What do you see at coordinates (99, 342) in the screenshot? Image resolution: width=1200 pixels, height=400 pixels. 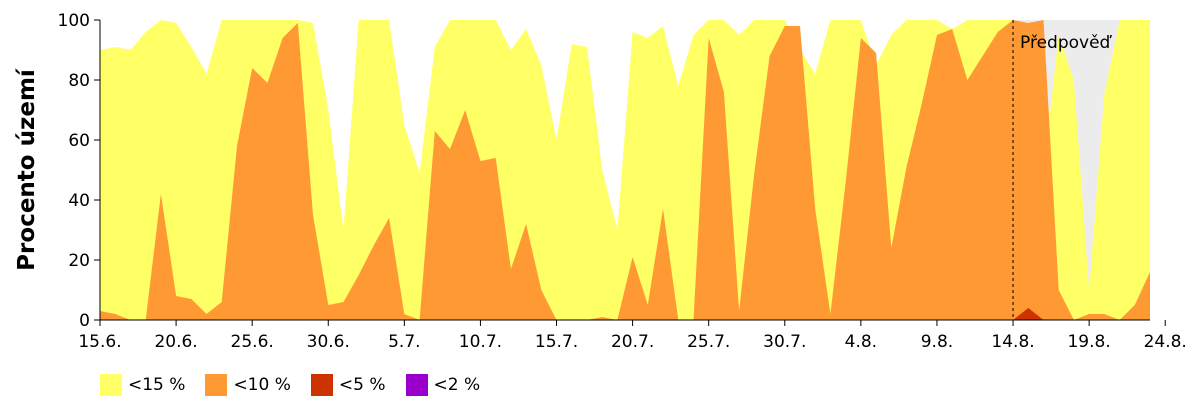 I see `x-tick-label: 15.6.` at bounding box center [99, 342].